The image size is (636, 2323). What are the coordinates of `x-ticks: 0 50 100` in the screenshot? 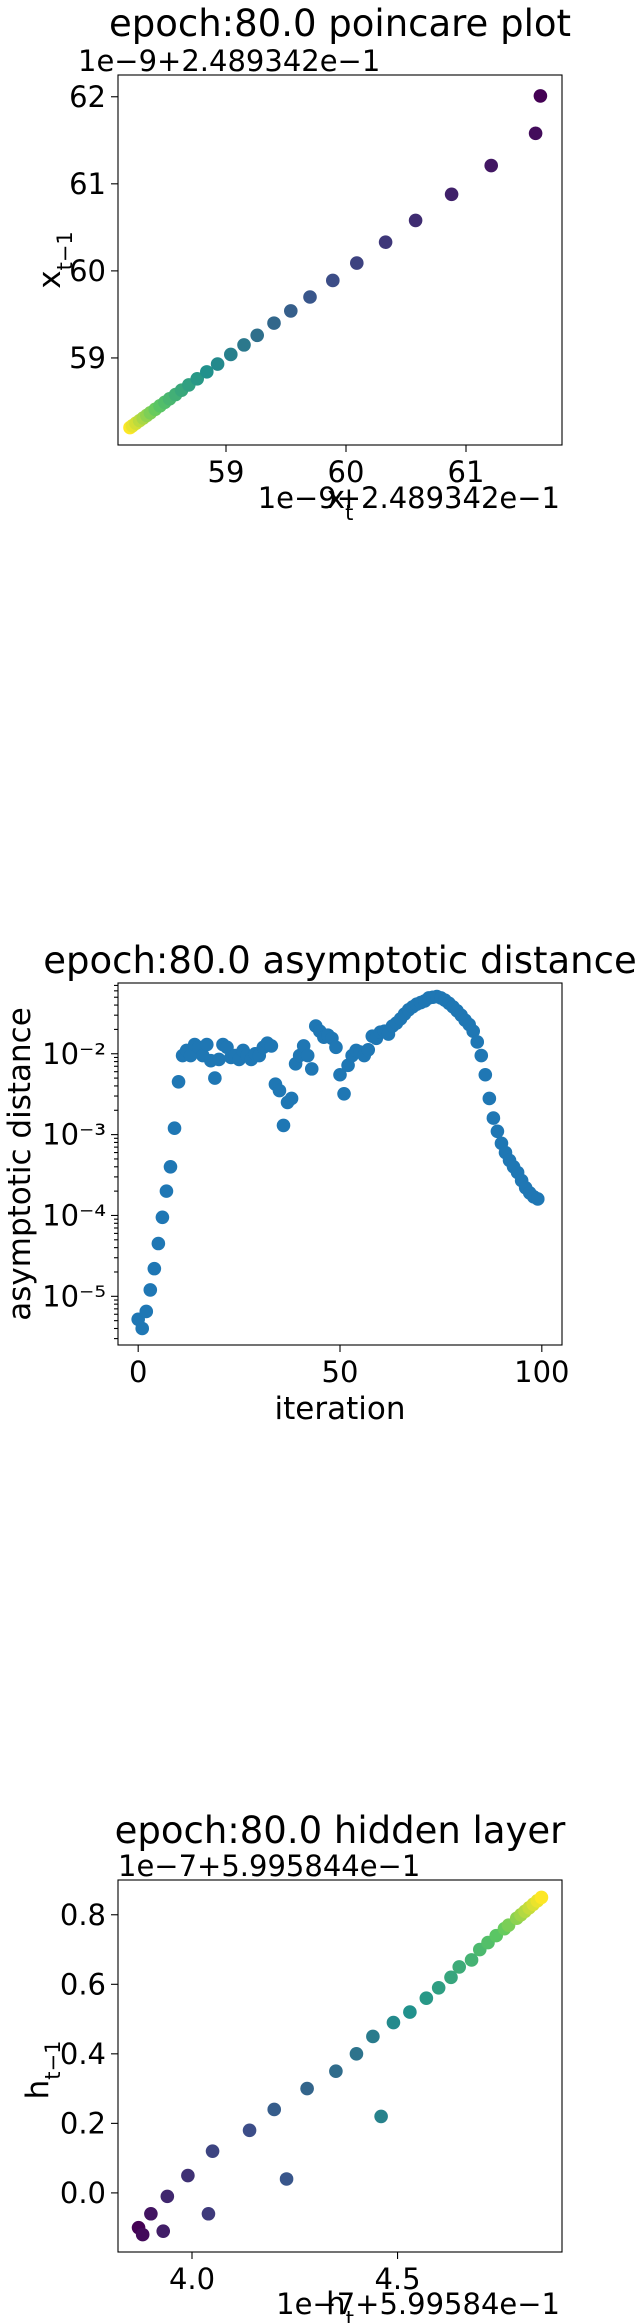 It's located at (349, 1367).